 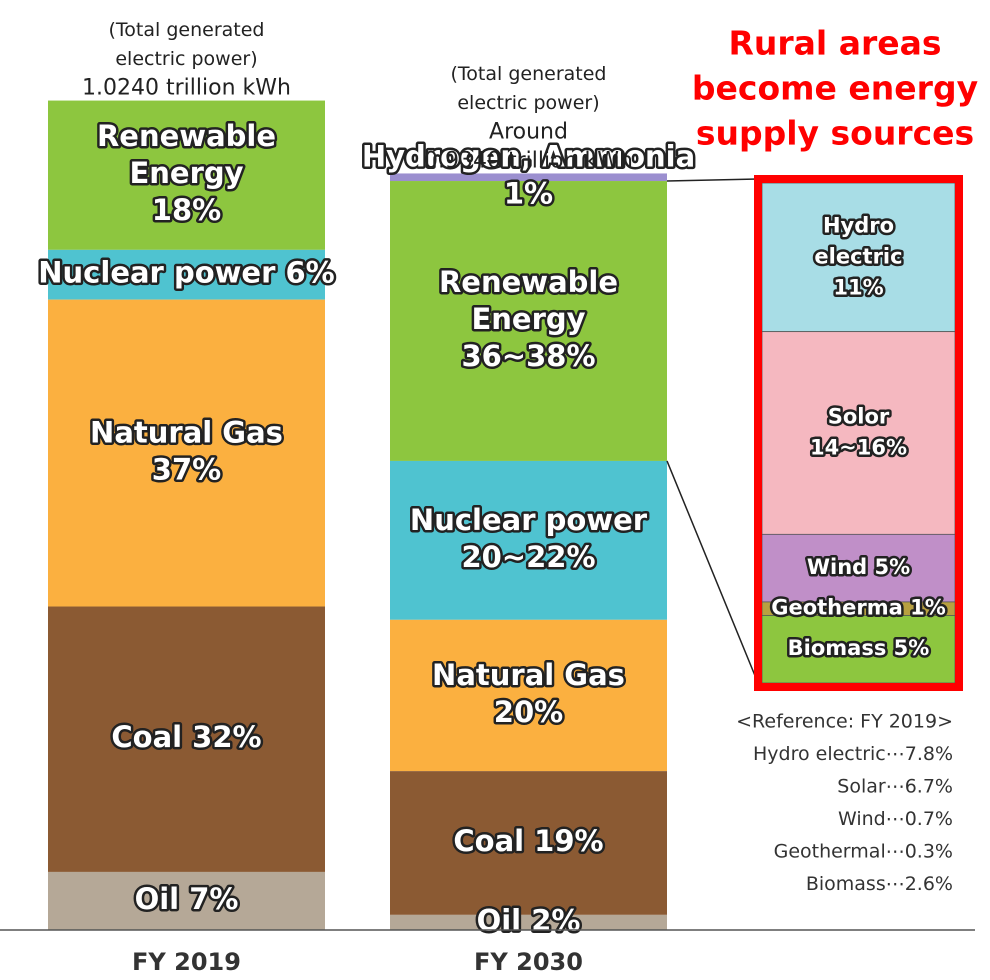 What do you see at coordinates (835, 88) in the screenshot?
I see `title: become energy` at bounding box center [835, 88].